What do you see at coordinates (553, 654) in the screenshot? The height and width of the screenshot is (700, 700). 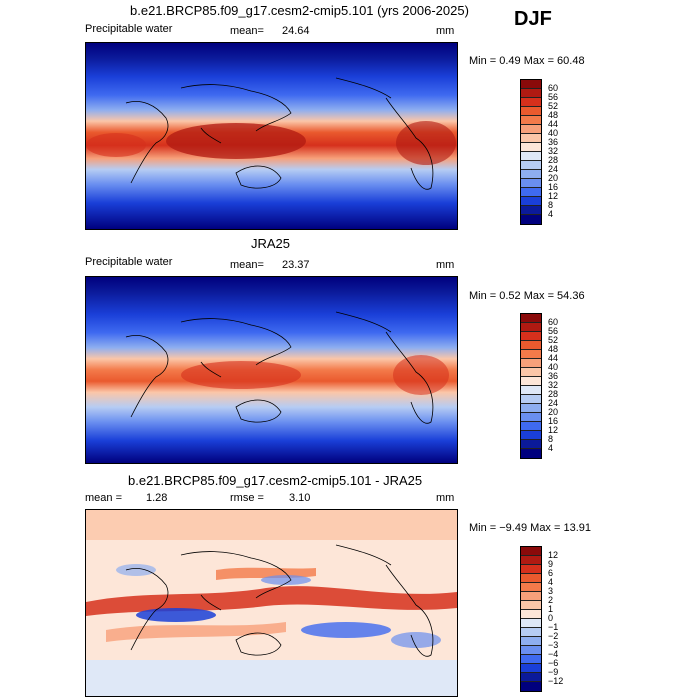 I see `colorbar-tick-label: −4` at bounding box center [553, 654].